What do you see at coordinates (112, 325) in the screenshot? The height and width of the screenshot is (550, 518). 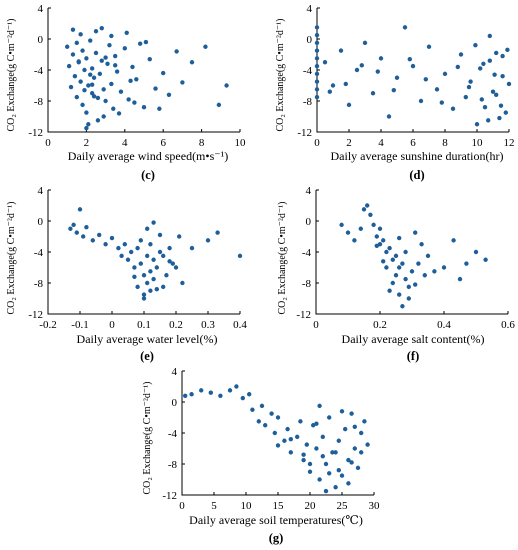 I see `x-tick-label: 0` at bounding box center [112, 325].